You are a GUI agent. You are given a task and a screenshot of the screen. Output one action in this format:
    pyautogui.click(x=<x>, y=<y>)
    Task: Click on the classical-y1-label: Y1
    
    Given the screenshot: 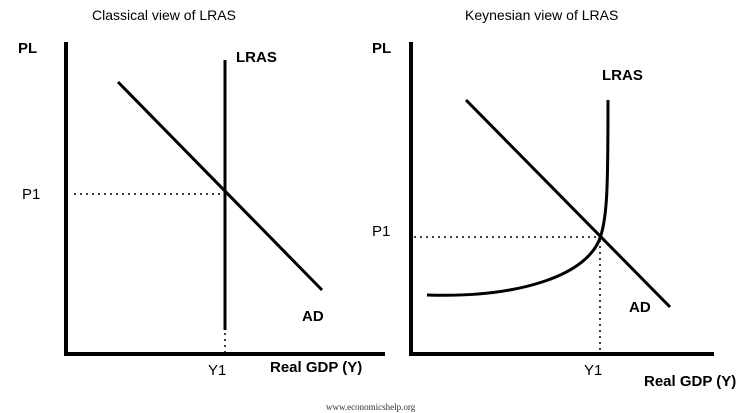 What is the action you would take?
    pyautogui.click(x=217, y=370)
    